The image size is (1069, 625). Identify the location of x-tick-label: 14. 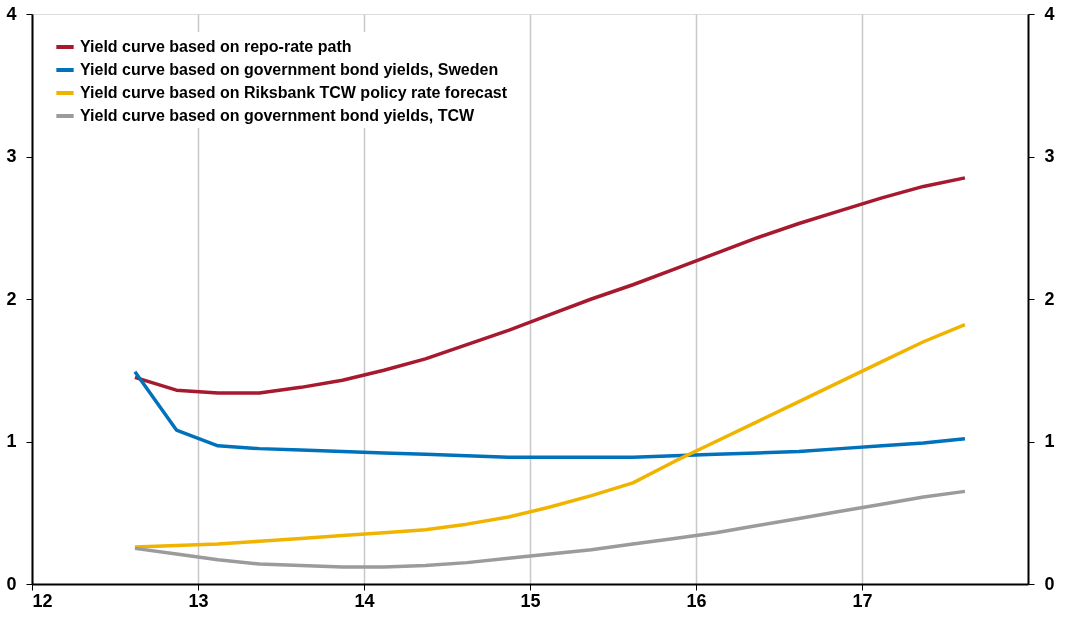
(364, 600).